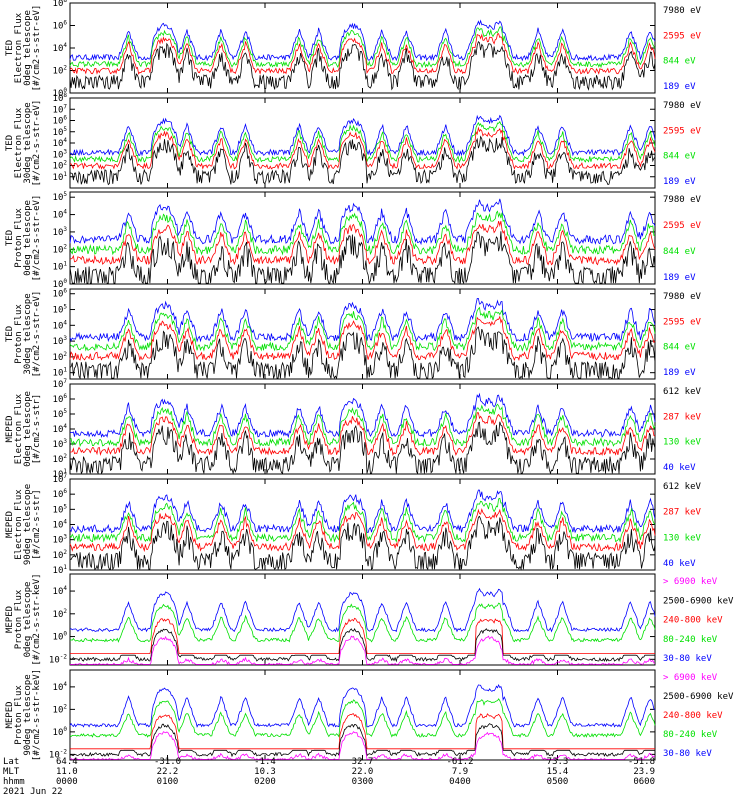  I want to click on lat-tick-label: 64.4, so click(67, 762).